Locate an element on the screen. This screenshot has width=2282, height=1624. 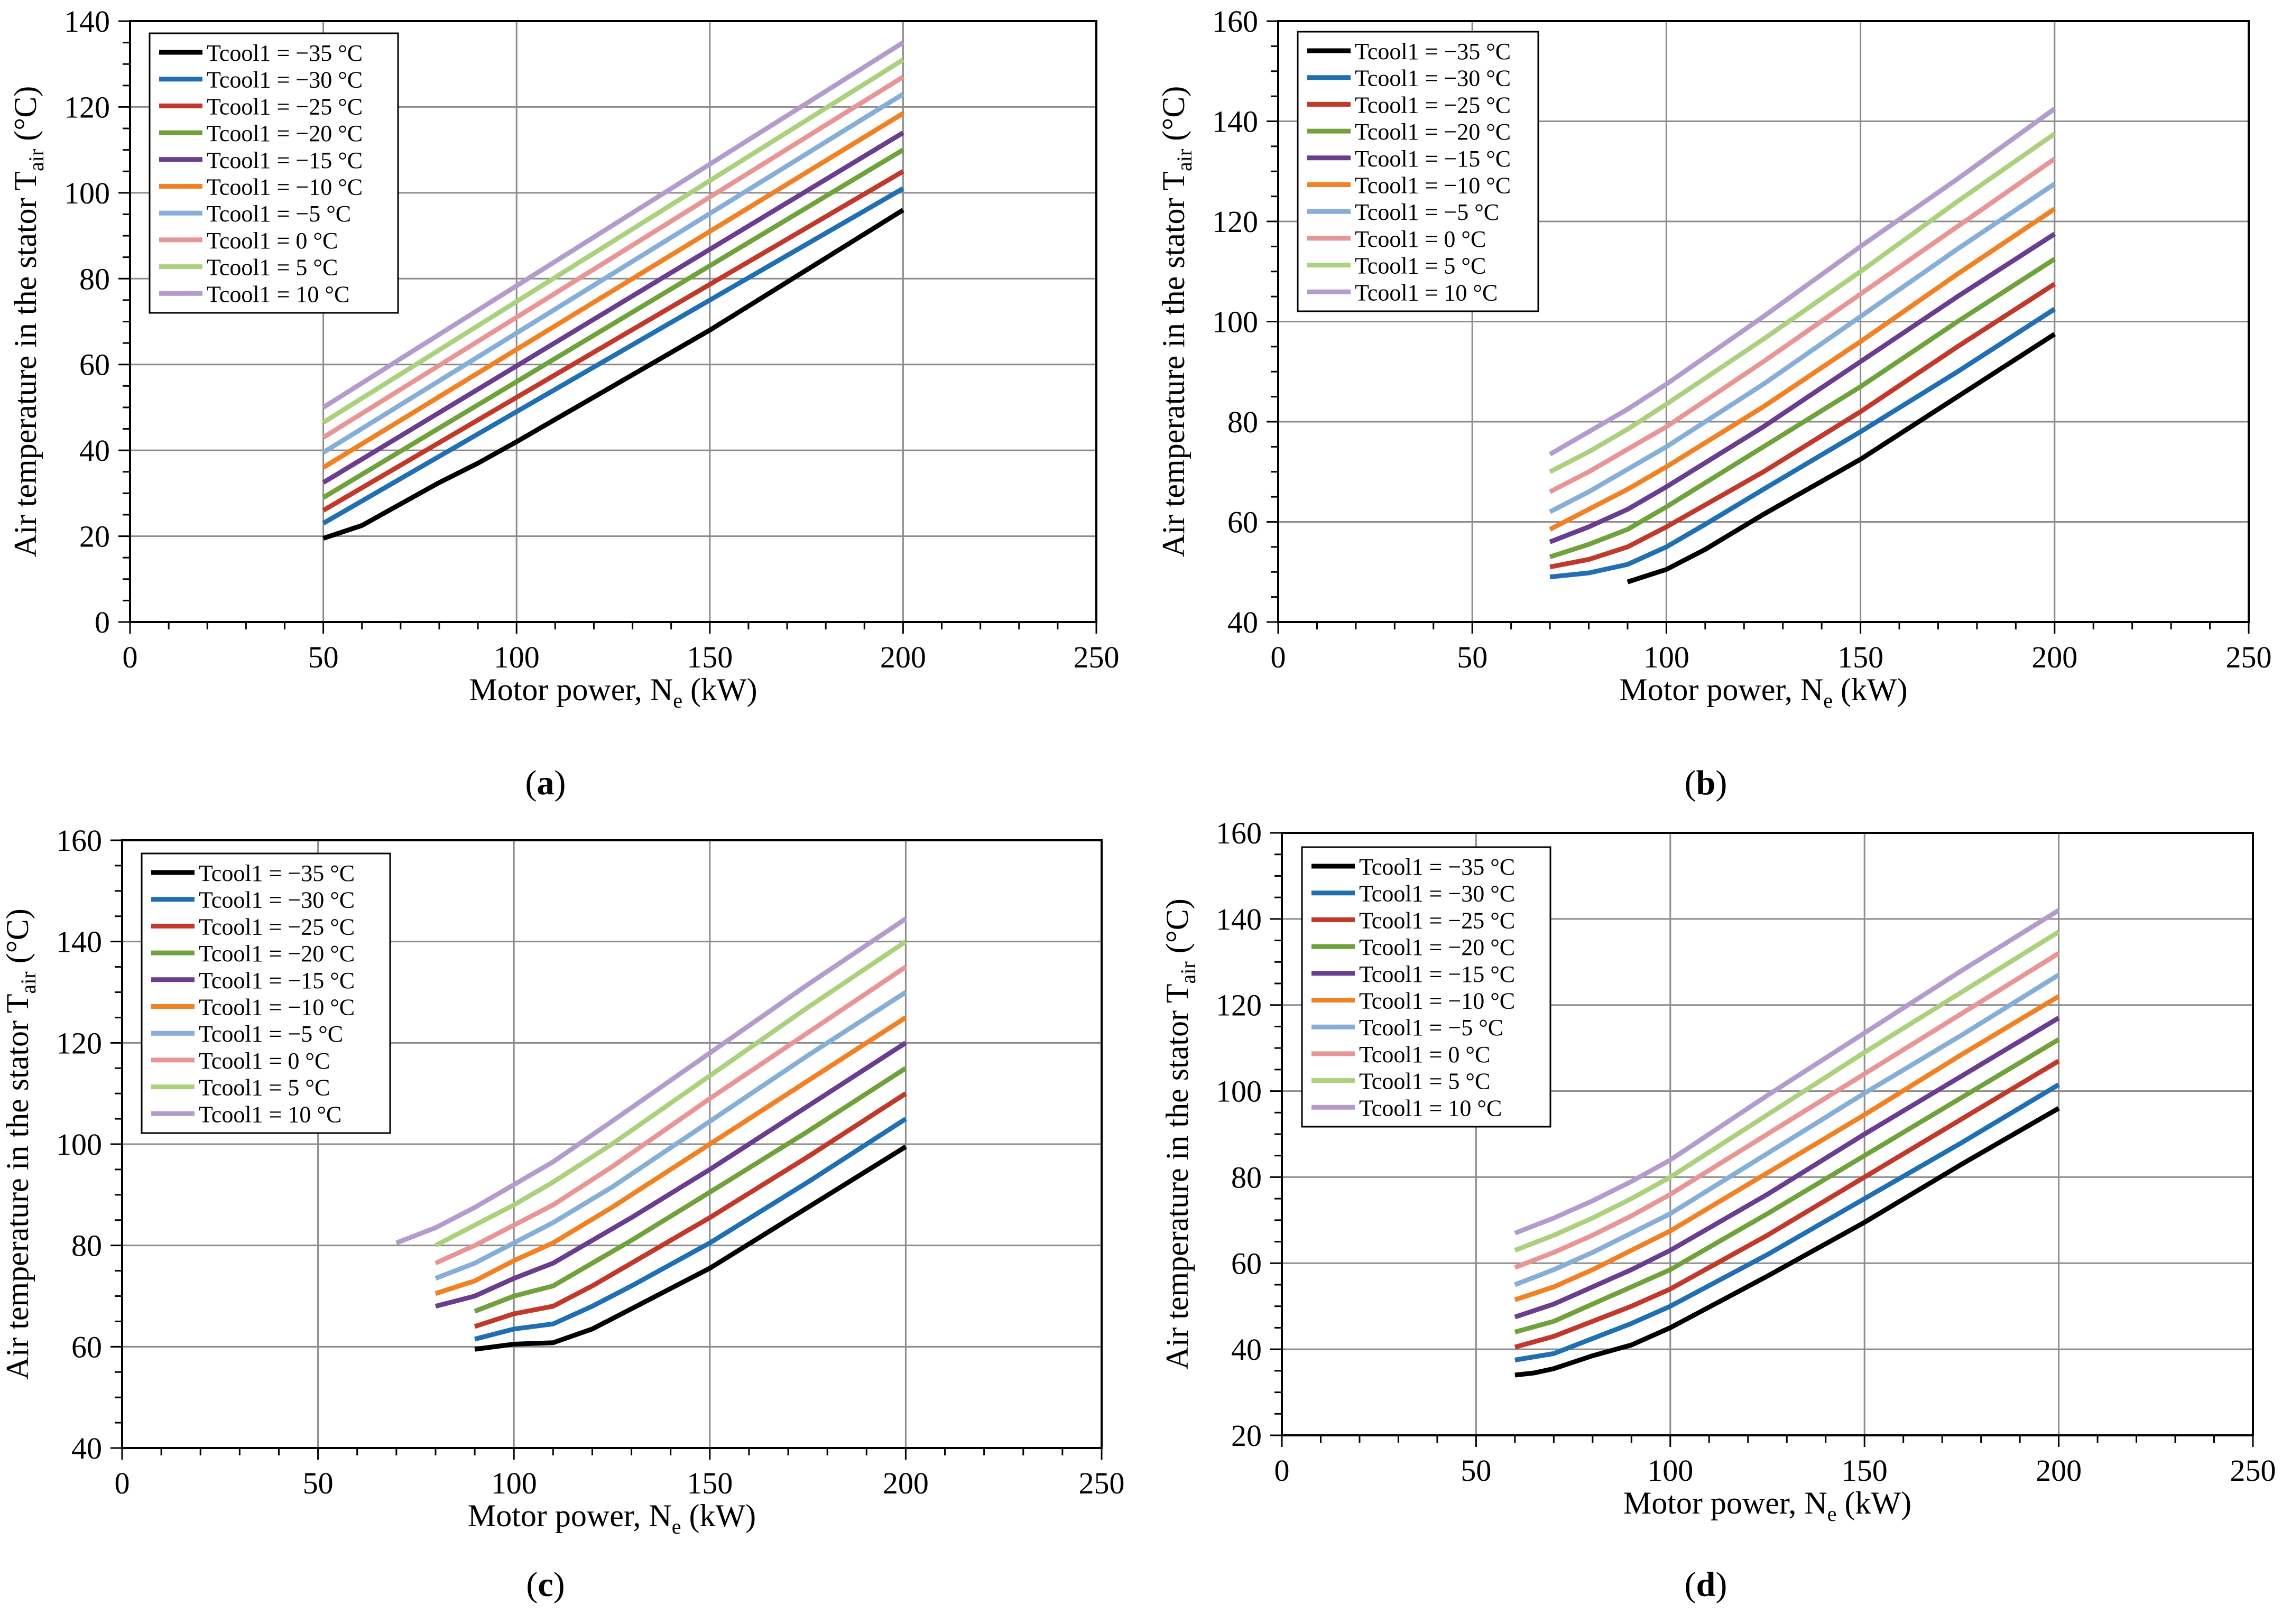
y-tick-label: 140 is located at coordinates (79, 942).